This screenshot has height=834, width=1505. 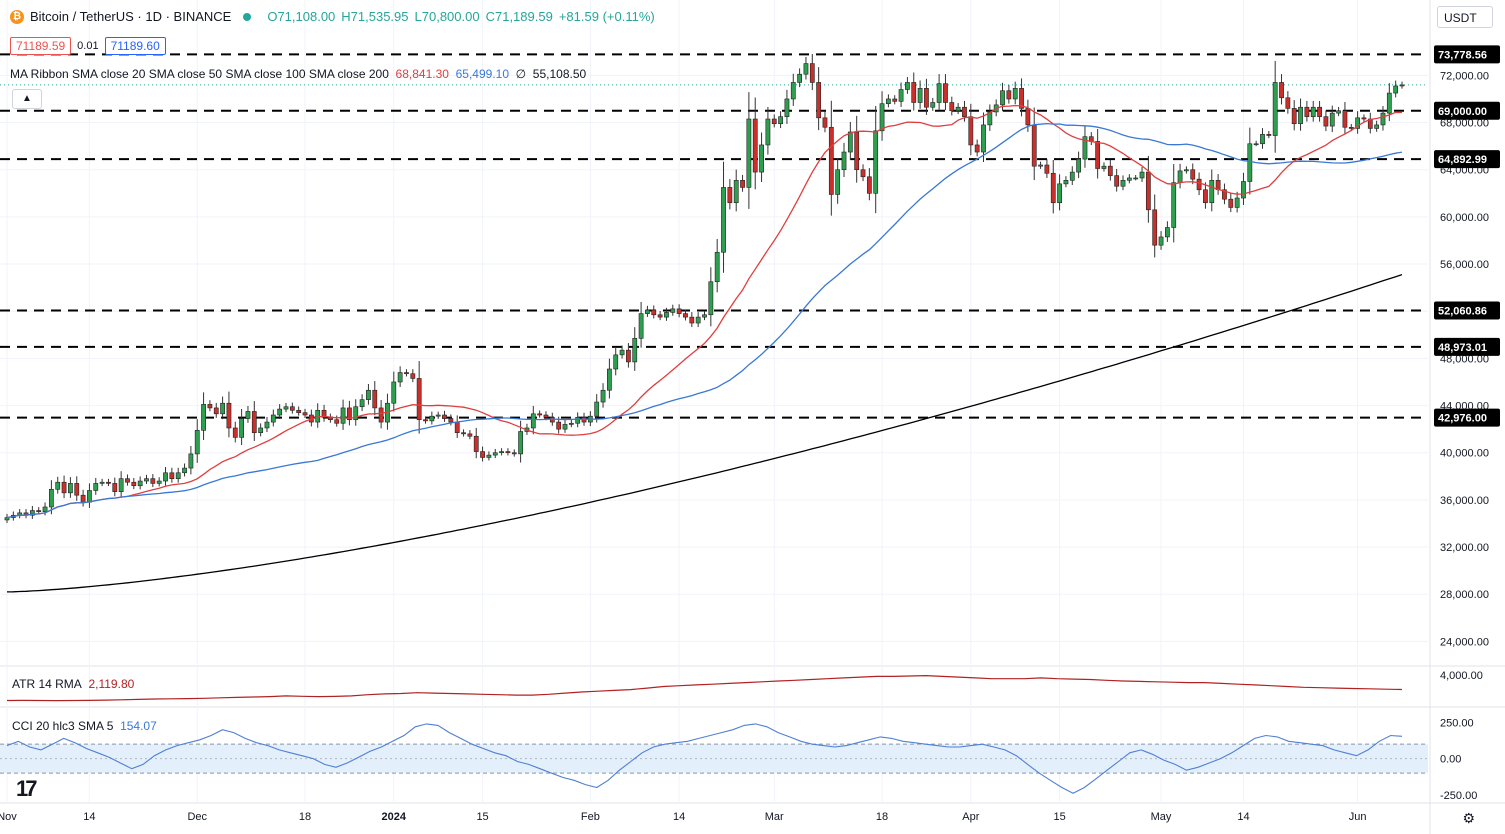 I want to click on x-tick-label: Mar, so click(x=774, y=817).